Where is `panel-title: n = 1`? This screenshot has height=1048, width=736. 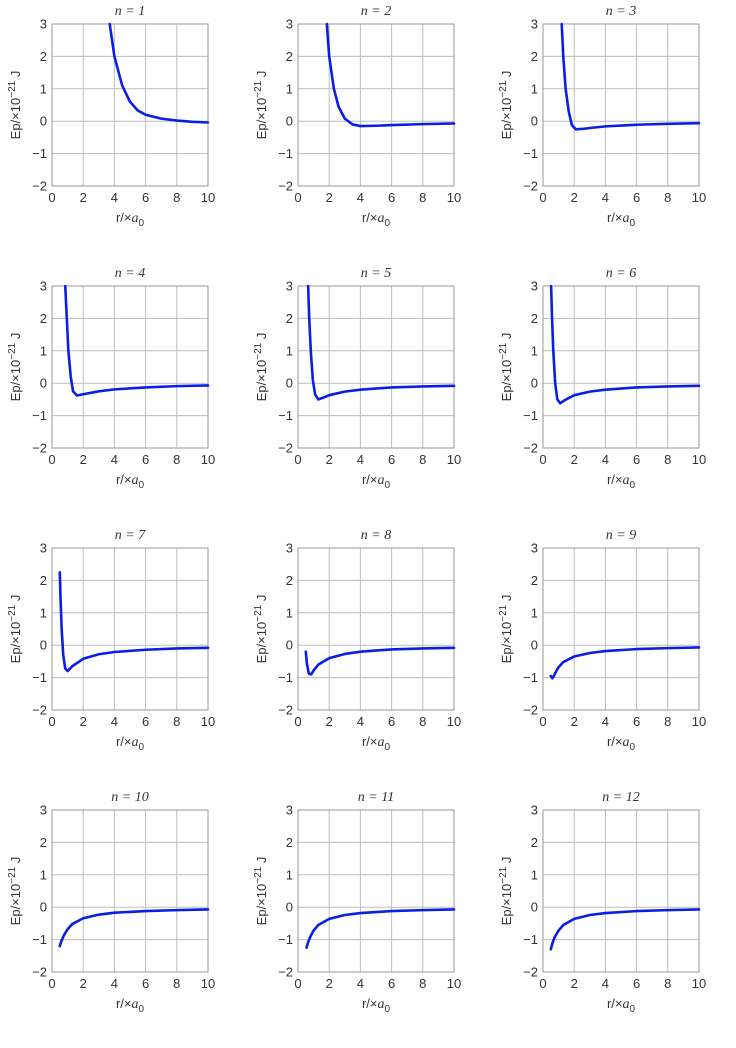
panel-title: n = 1 is located at coordinates (130, 11).